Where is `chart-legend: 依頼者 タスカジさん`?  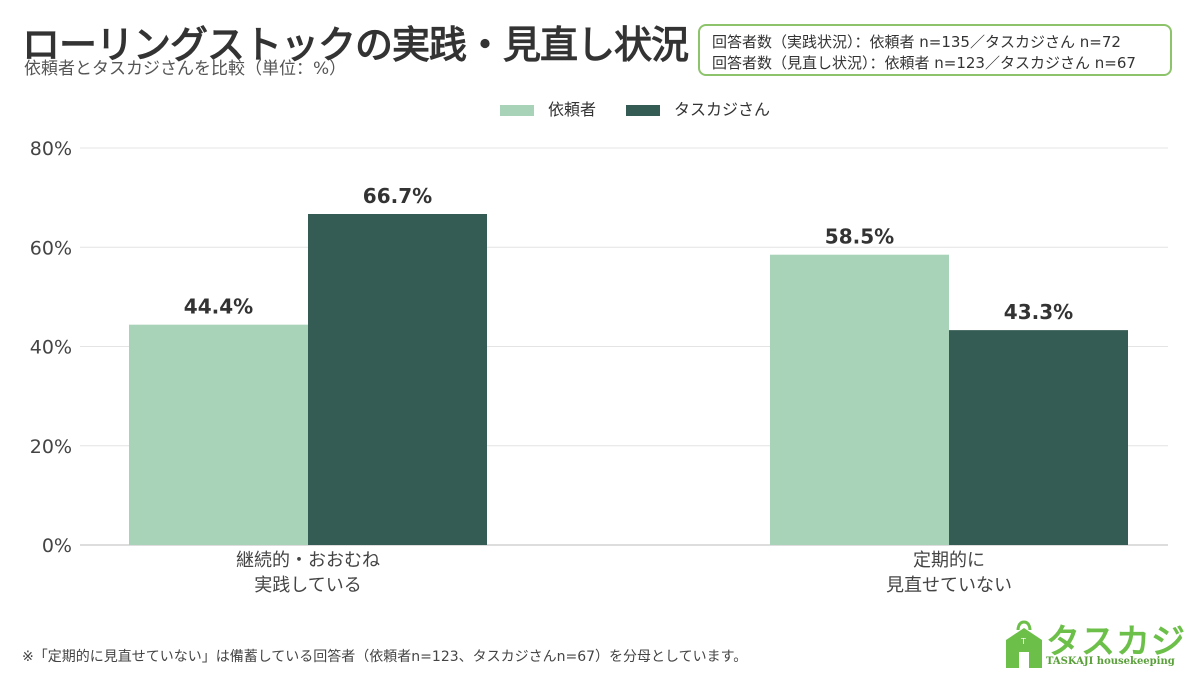 chart-legend: 依頼者 タスカジさん is located at coordinates (600, 108).